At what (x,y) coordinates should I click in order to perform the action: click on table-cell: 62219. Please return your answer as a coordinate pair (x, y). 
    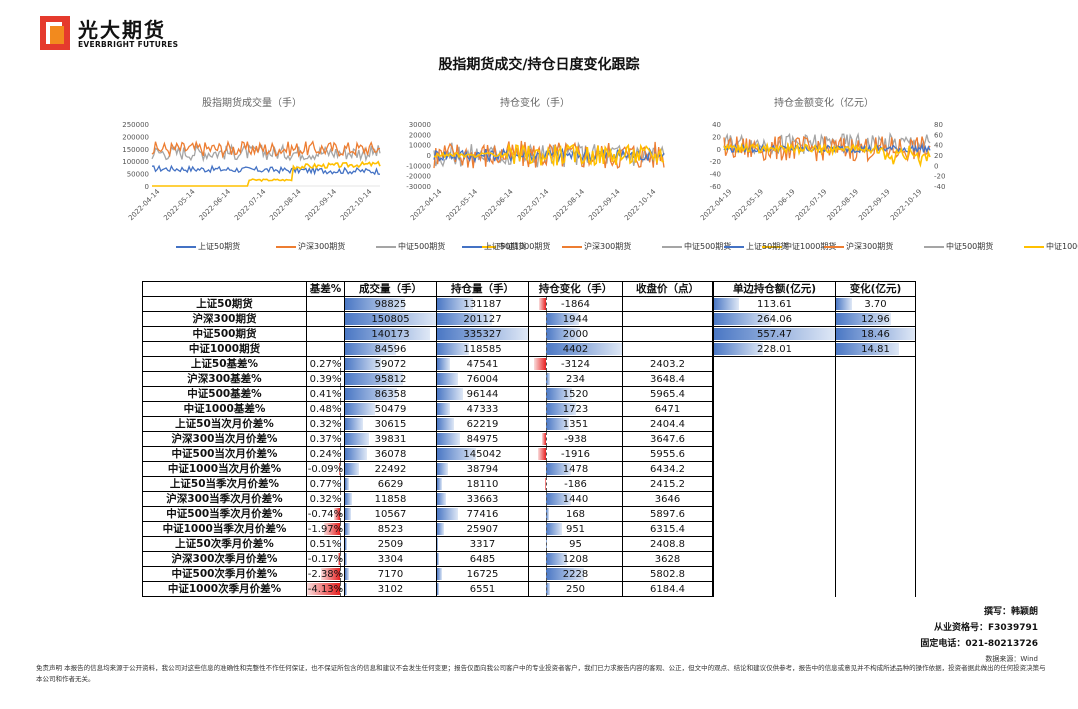
    Looking at the image, I should click on (482, 424).